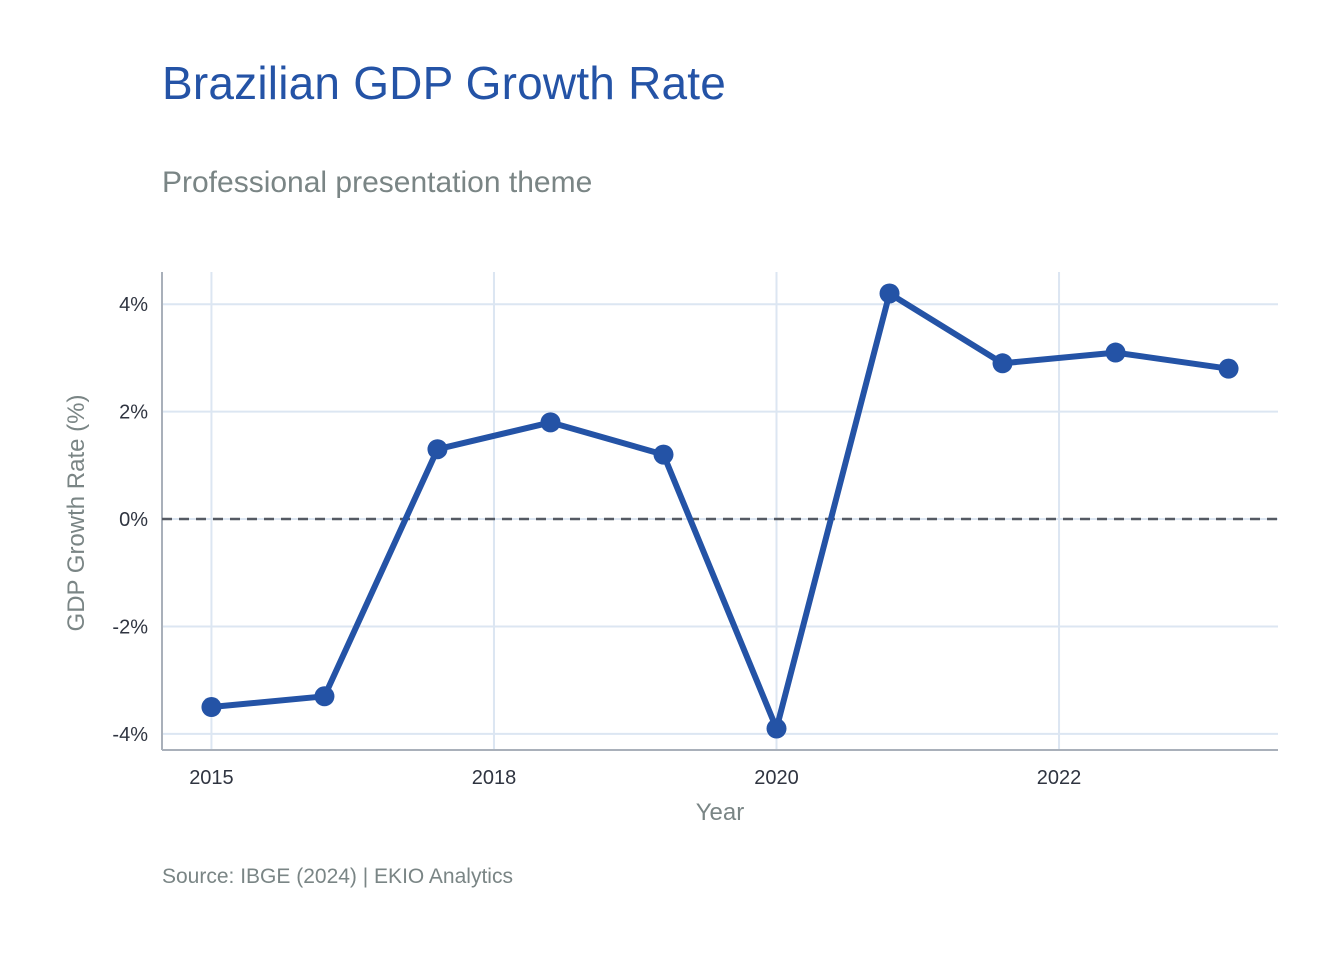 The image size is (1344, 960). I want to click on x-axis-title: Year, so click(720, 812).